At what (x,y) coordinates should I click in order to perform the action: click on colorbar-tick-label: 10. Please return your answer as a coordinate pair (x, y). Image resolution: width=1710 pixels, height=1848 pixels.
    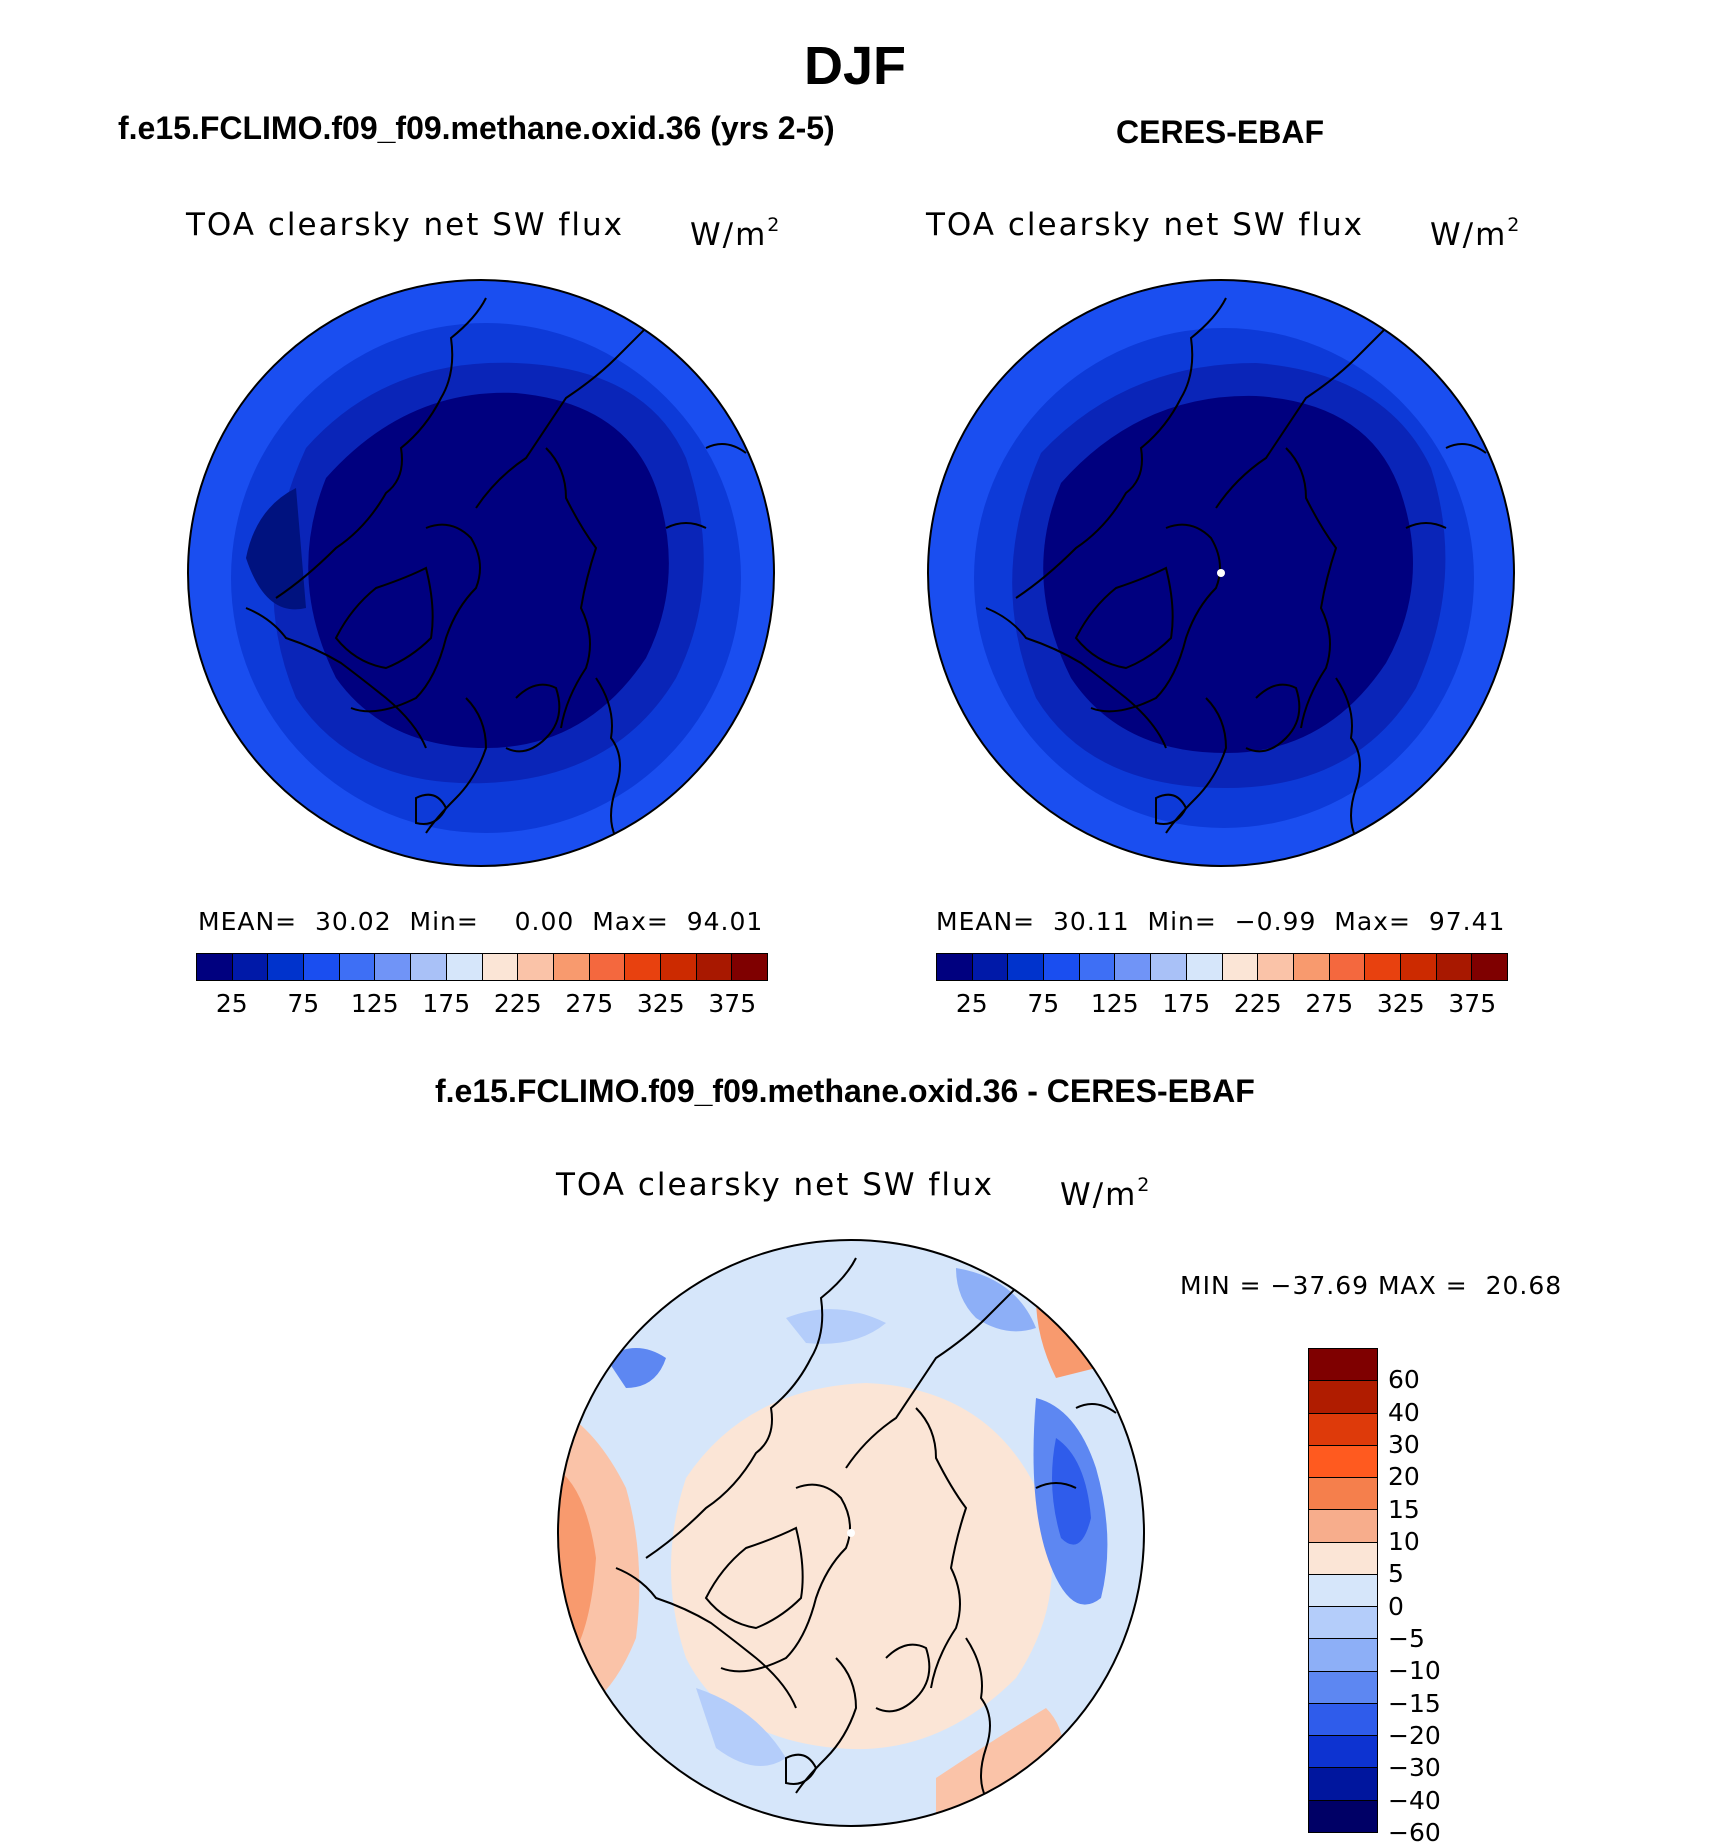
    Looking at the image, I should click on (1404, 1541).